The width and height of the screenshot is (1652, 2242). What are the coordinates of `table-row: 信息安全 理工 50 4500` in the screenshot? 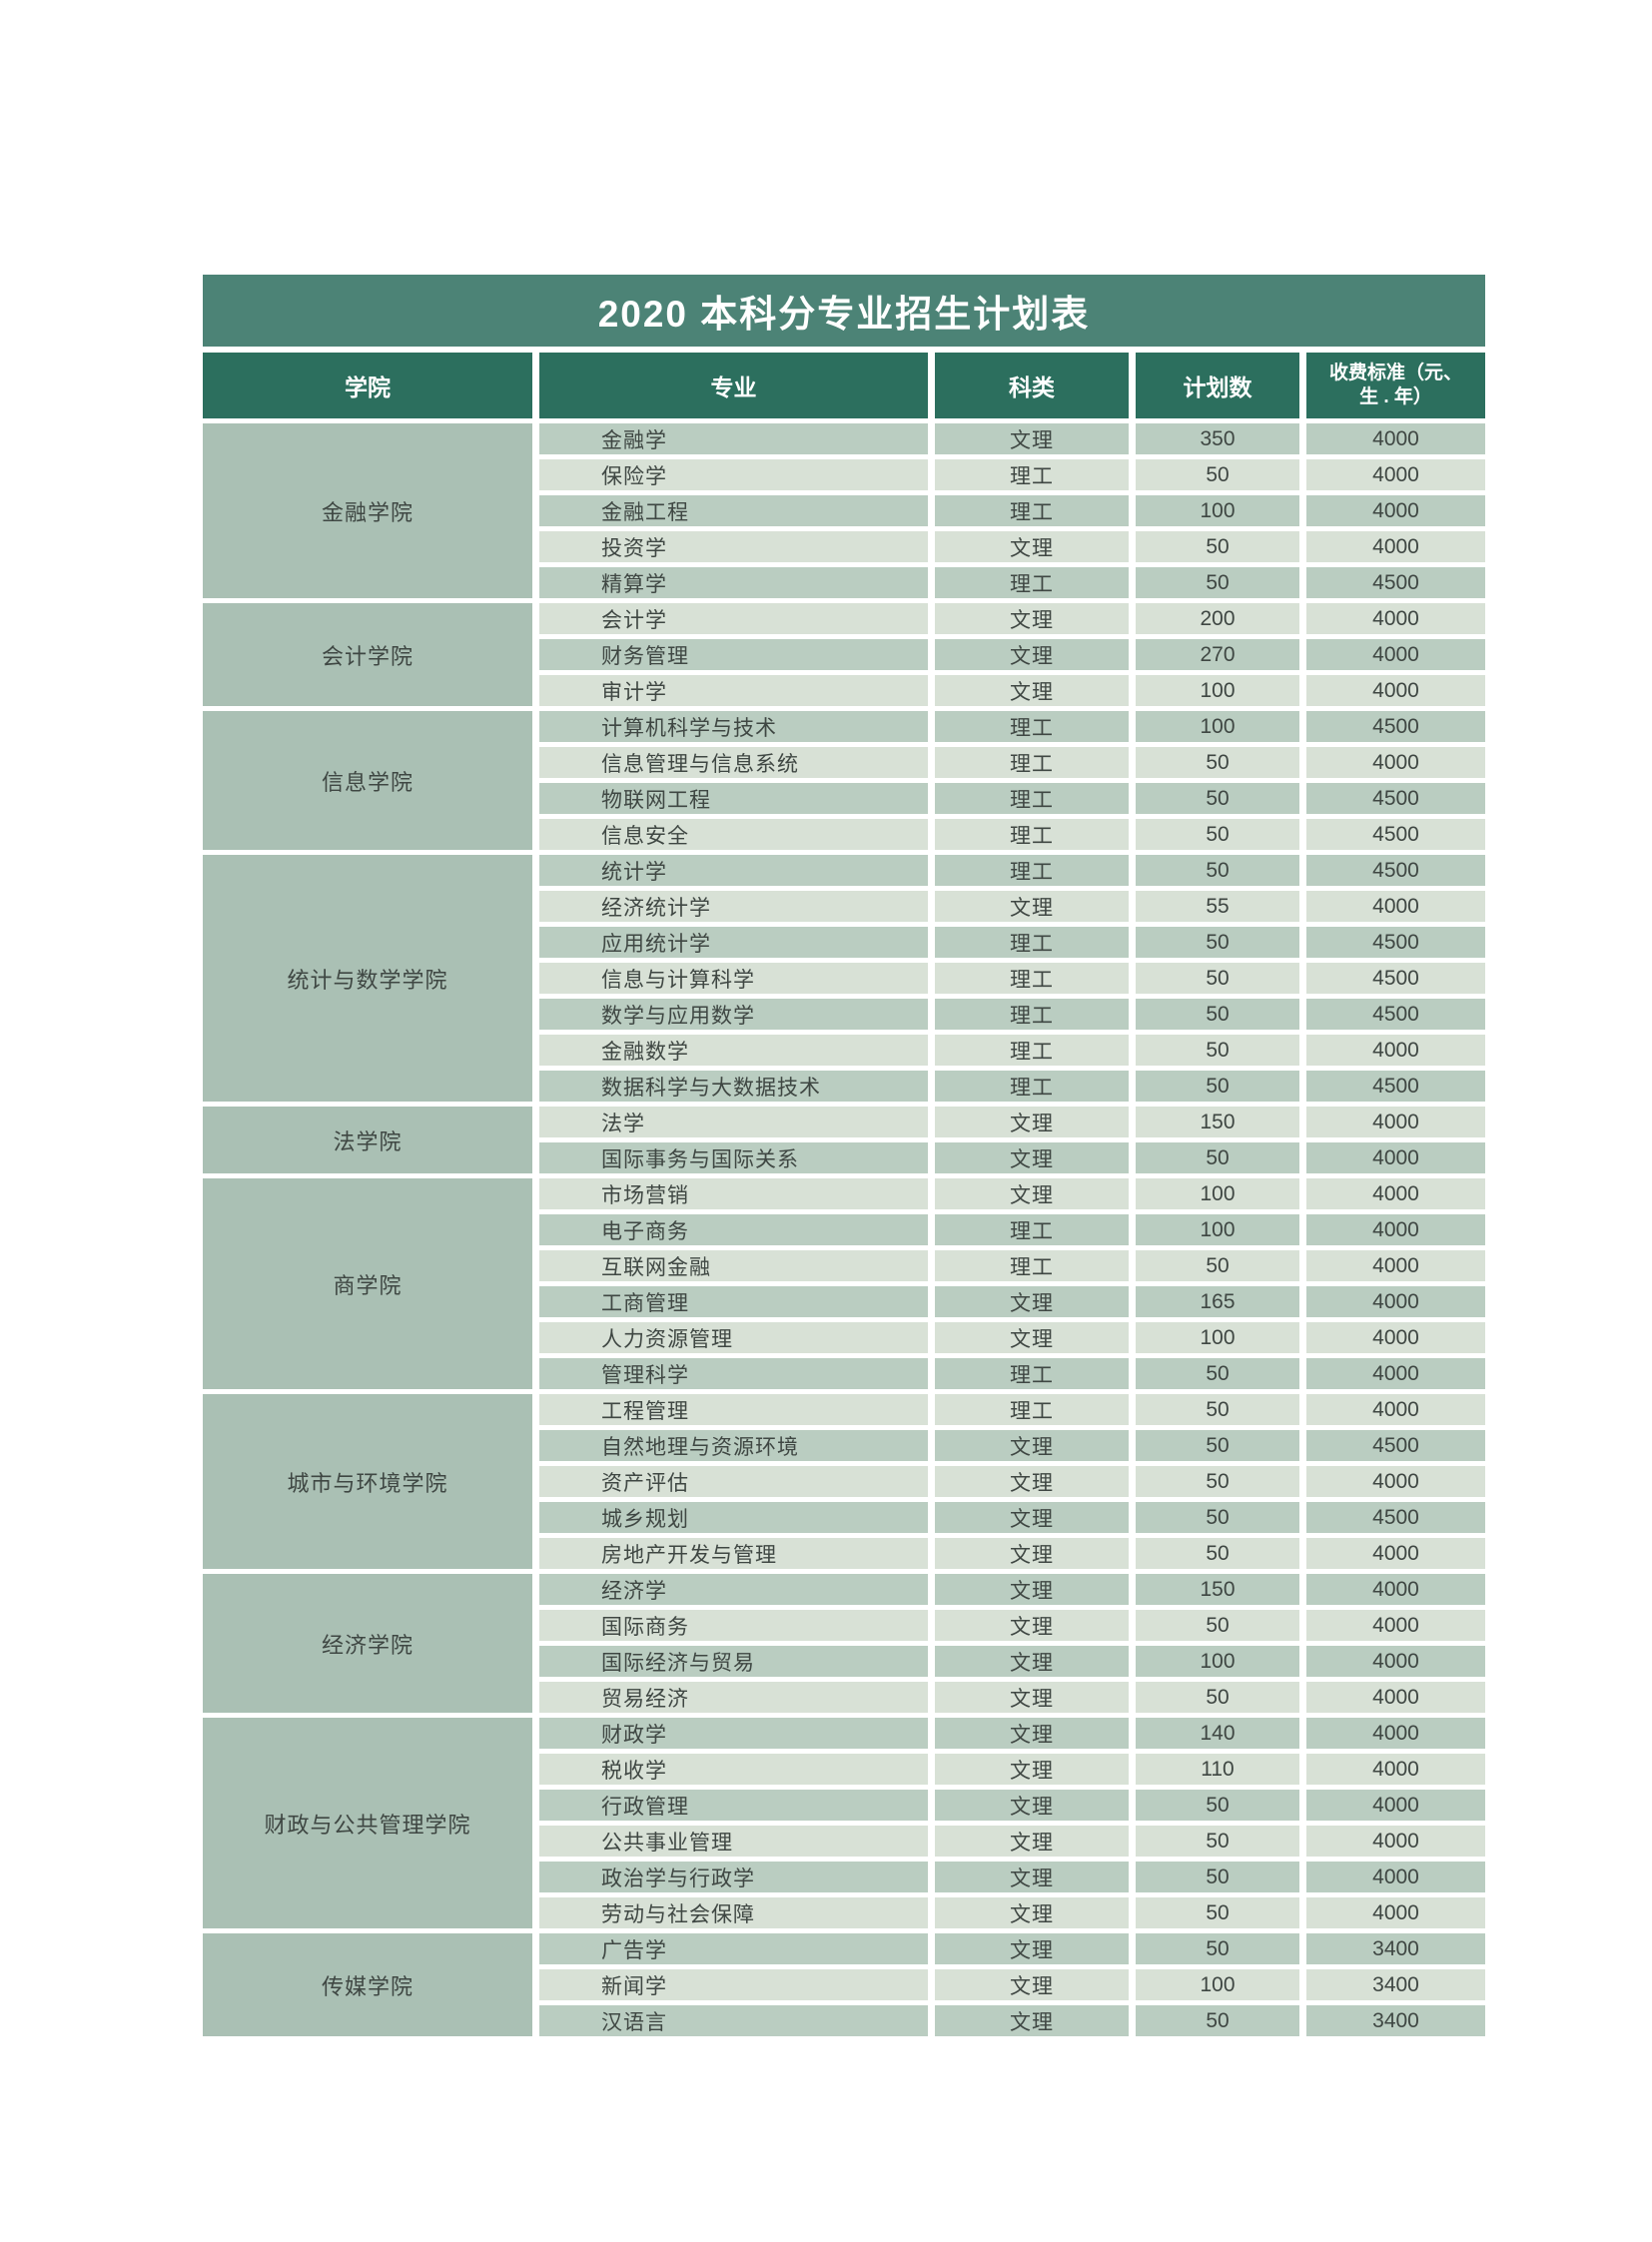 It's located at (1012, 834).